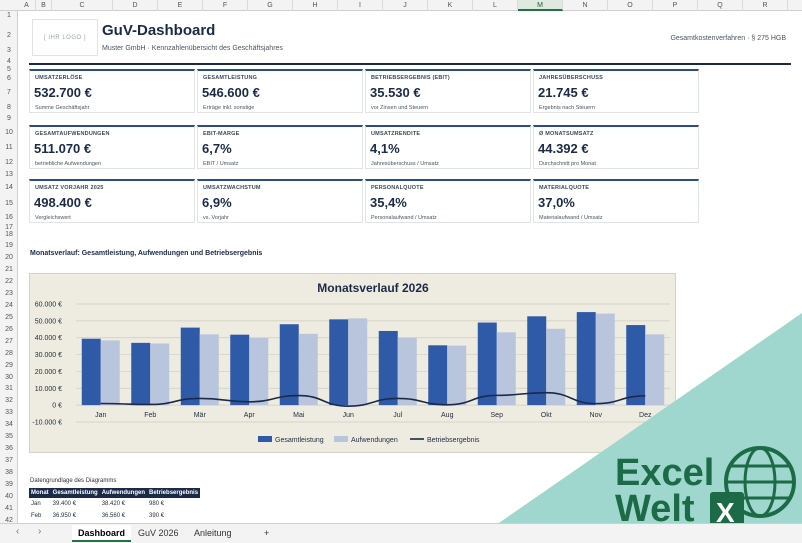 This screenshot has height=543, width=802. I want to click on row-header-12: 12, so click(9, 162).